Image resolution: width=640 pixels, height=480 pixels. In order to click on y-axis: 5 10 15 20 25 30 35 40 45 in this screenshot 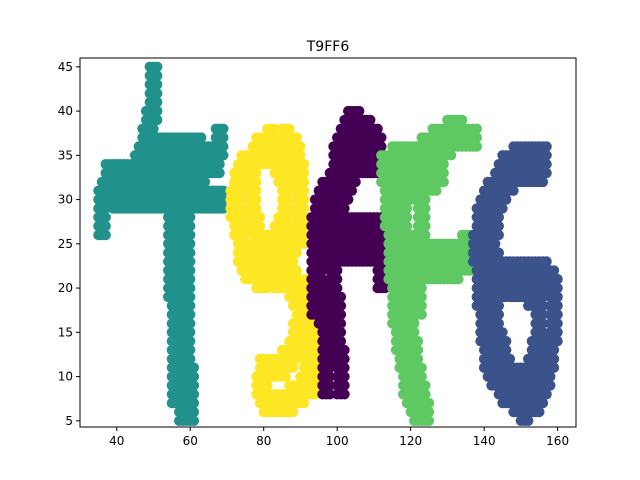, I will do `click(69, 244)`.